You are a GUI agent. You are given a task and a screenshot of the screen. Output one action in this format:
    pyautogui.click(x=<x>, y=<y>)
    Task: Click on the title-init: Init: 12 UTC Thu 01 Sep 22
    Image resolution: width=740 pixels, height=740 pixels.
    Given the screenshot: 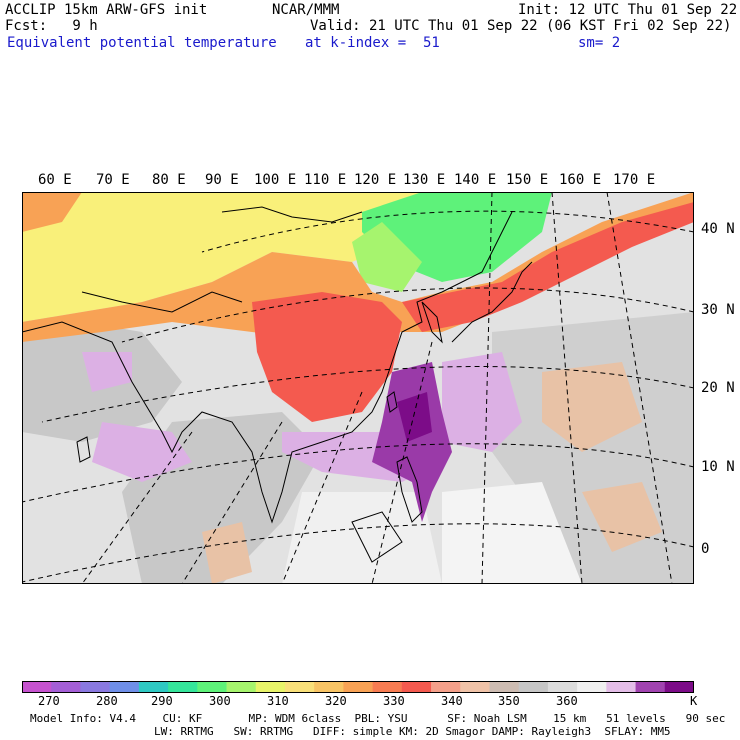 What is the action you would take?
    pyautogui.click(x=628, y=10)
    